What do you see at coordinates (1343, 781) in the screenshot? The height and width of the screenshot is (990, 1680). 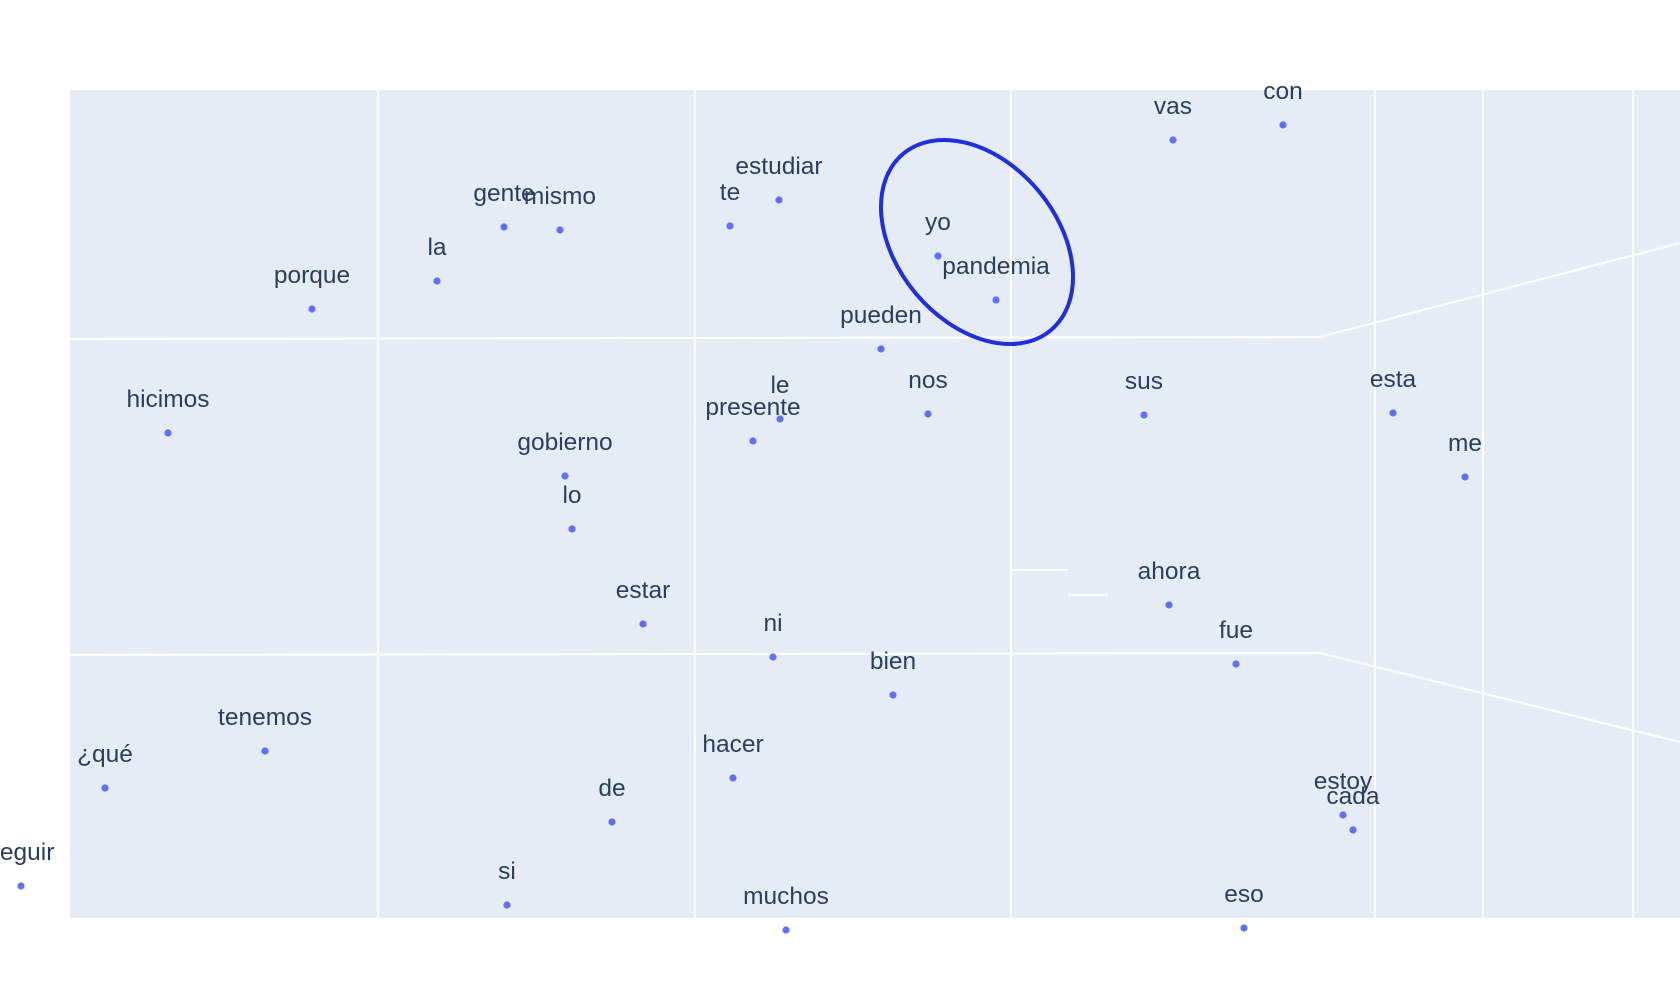 I see `point-label: estoy` at bounding box center [1343, 781].